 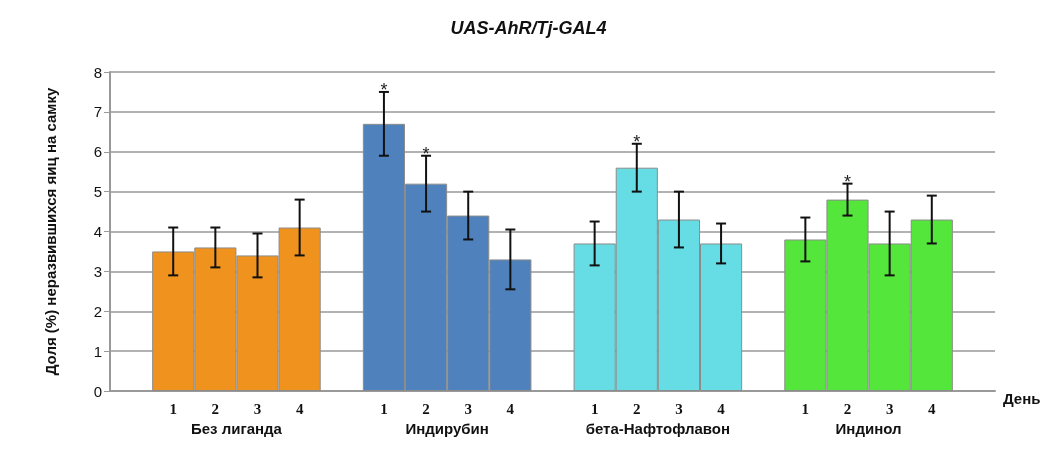 What do you see at coordinates (868, 428) in the screenshot?
I see `series-label: Индинол` at bounding box center [868, 428].